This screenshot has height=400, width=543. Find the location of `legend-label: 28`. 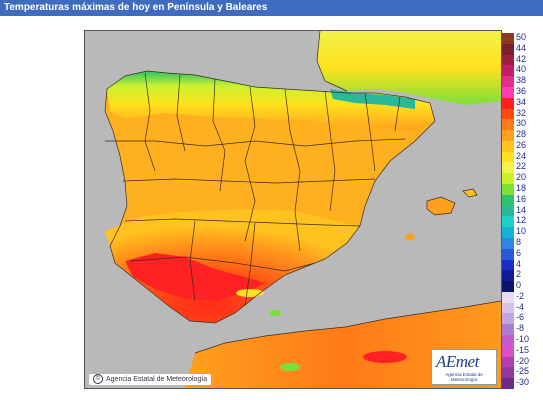

legend-label: 28 is located at coordinates (521, 134).